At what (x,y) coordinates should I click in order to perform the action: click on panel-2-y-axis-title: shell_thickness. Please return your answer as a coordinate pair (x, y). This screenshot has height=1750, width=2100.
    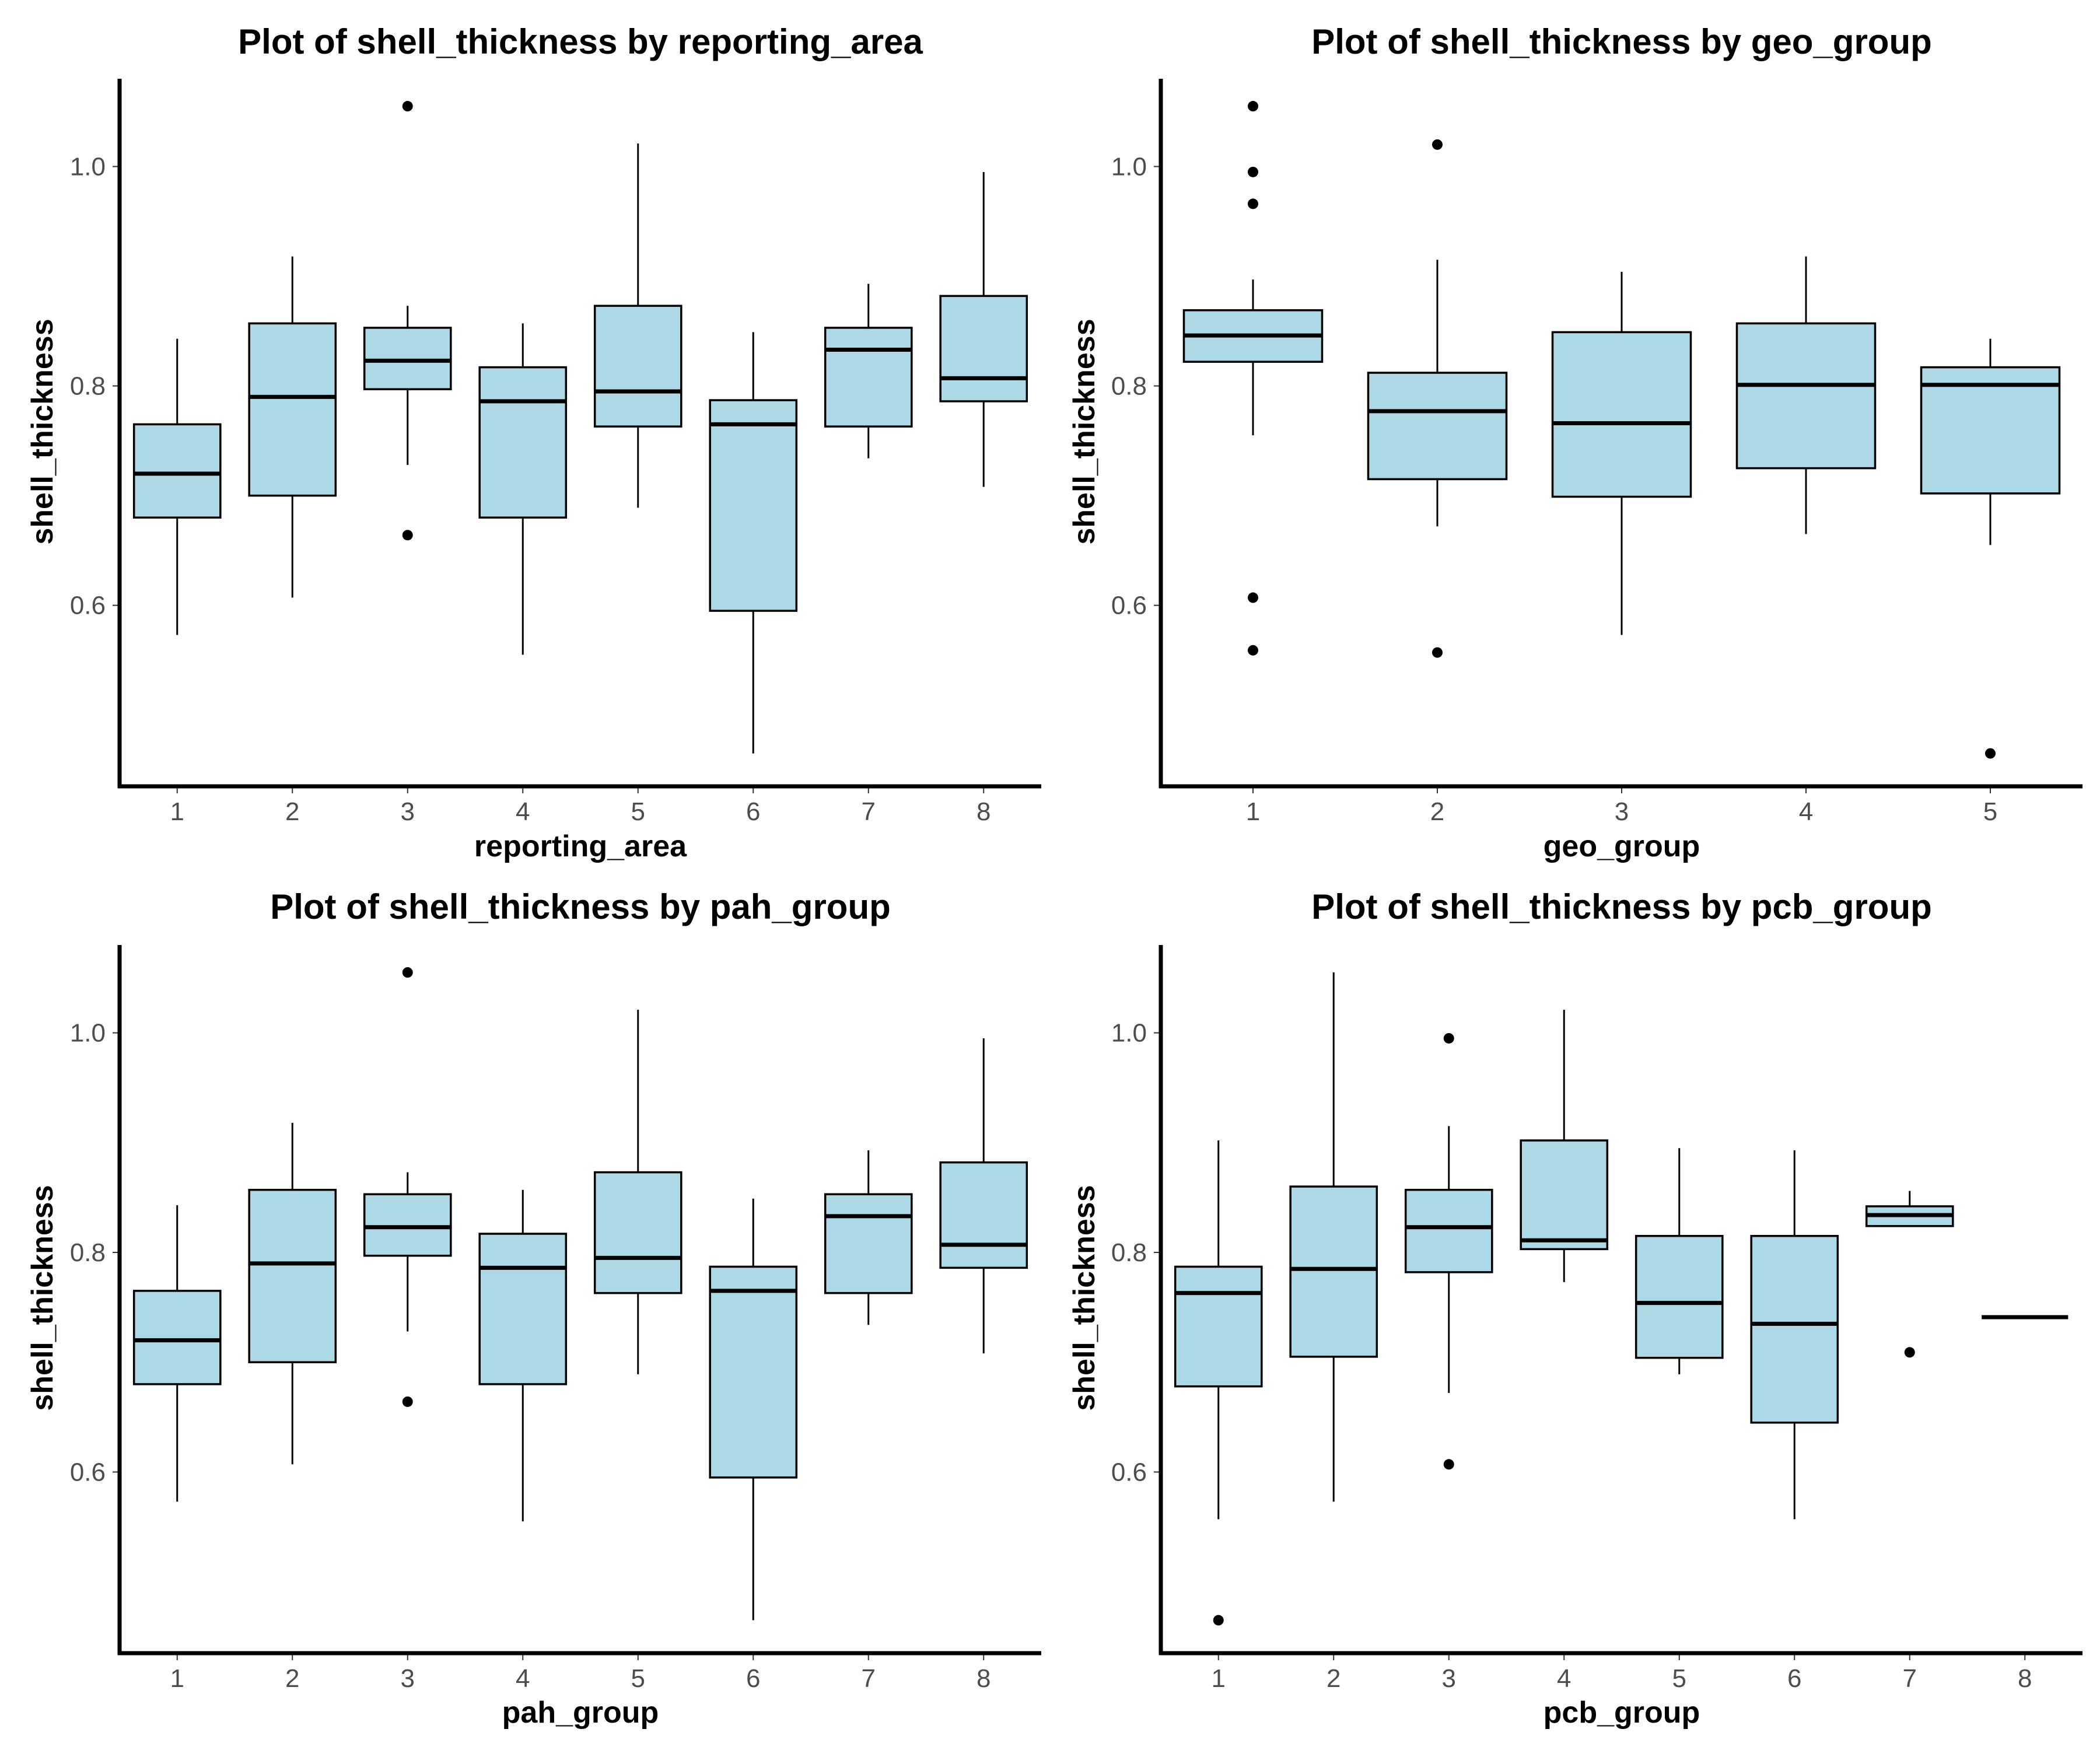
    Looking at the image, I should click on (1084, 431).